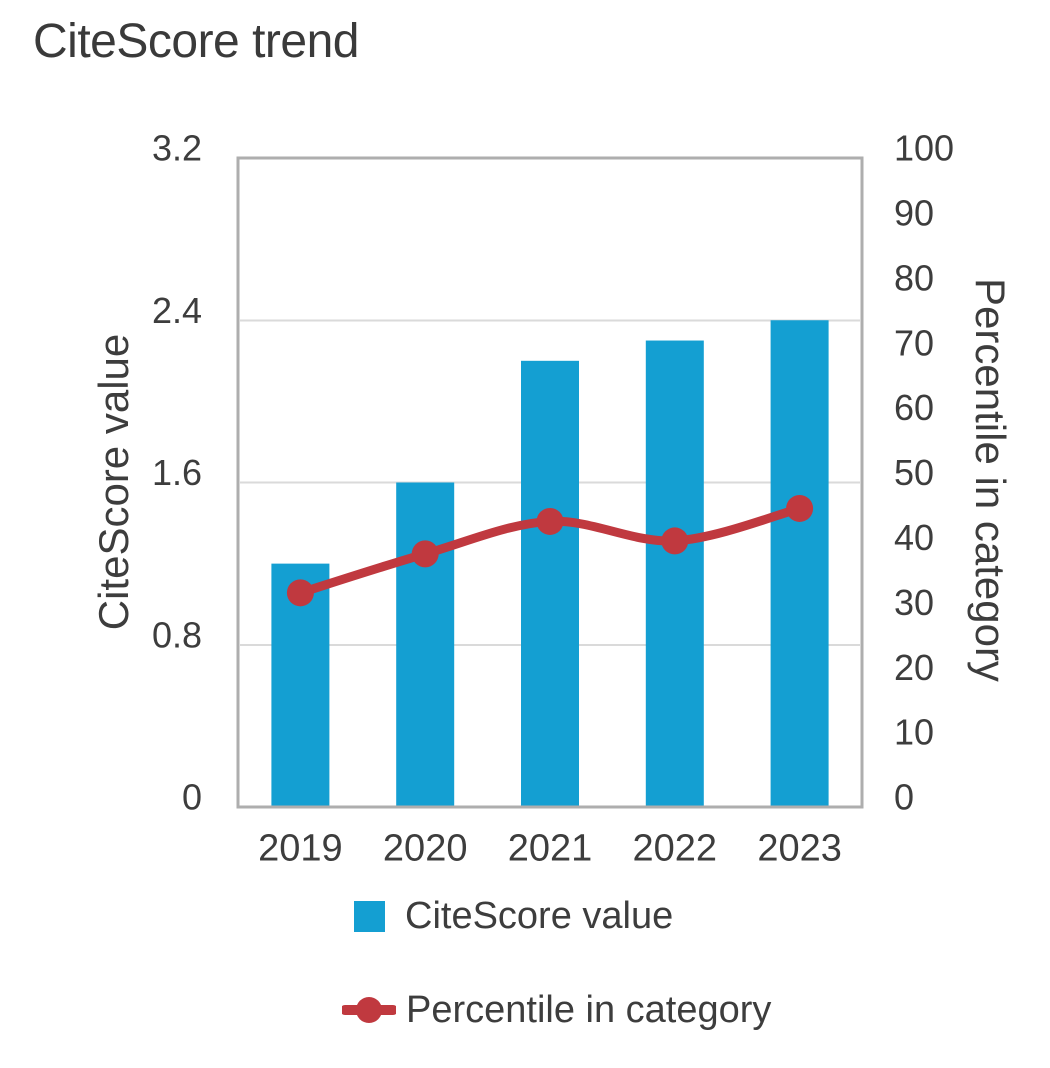 This screenshot has height=1068, width=1050. I want to click on legend-label-citescore: CiteScore value, so click(539, 915).